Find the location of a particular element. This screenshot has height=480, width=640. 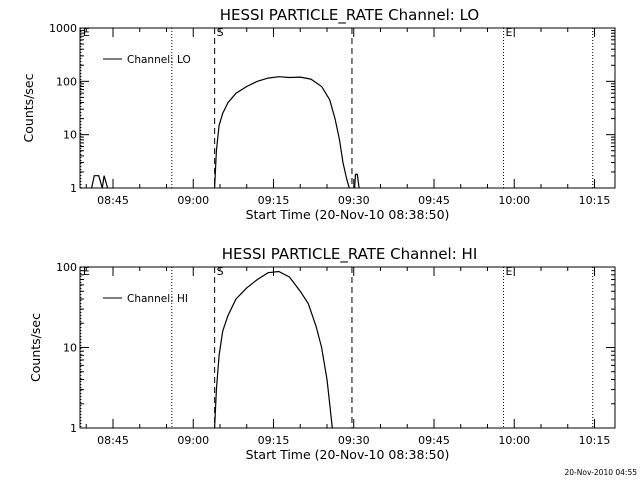

legend-label: Channel: LO is located at coordinates (159, 60).